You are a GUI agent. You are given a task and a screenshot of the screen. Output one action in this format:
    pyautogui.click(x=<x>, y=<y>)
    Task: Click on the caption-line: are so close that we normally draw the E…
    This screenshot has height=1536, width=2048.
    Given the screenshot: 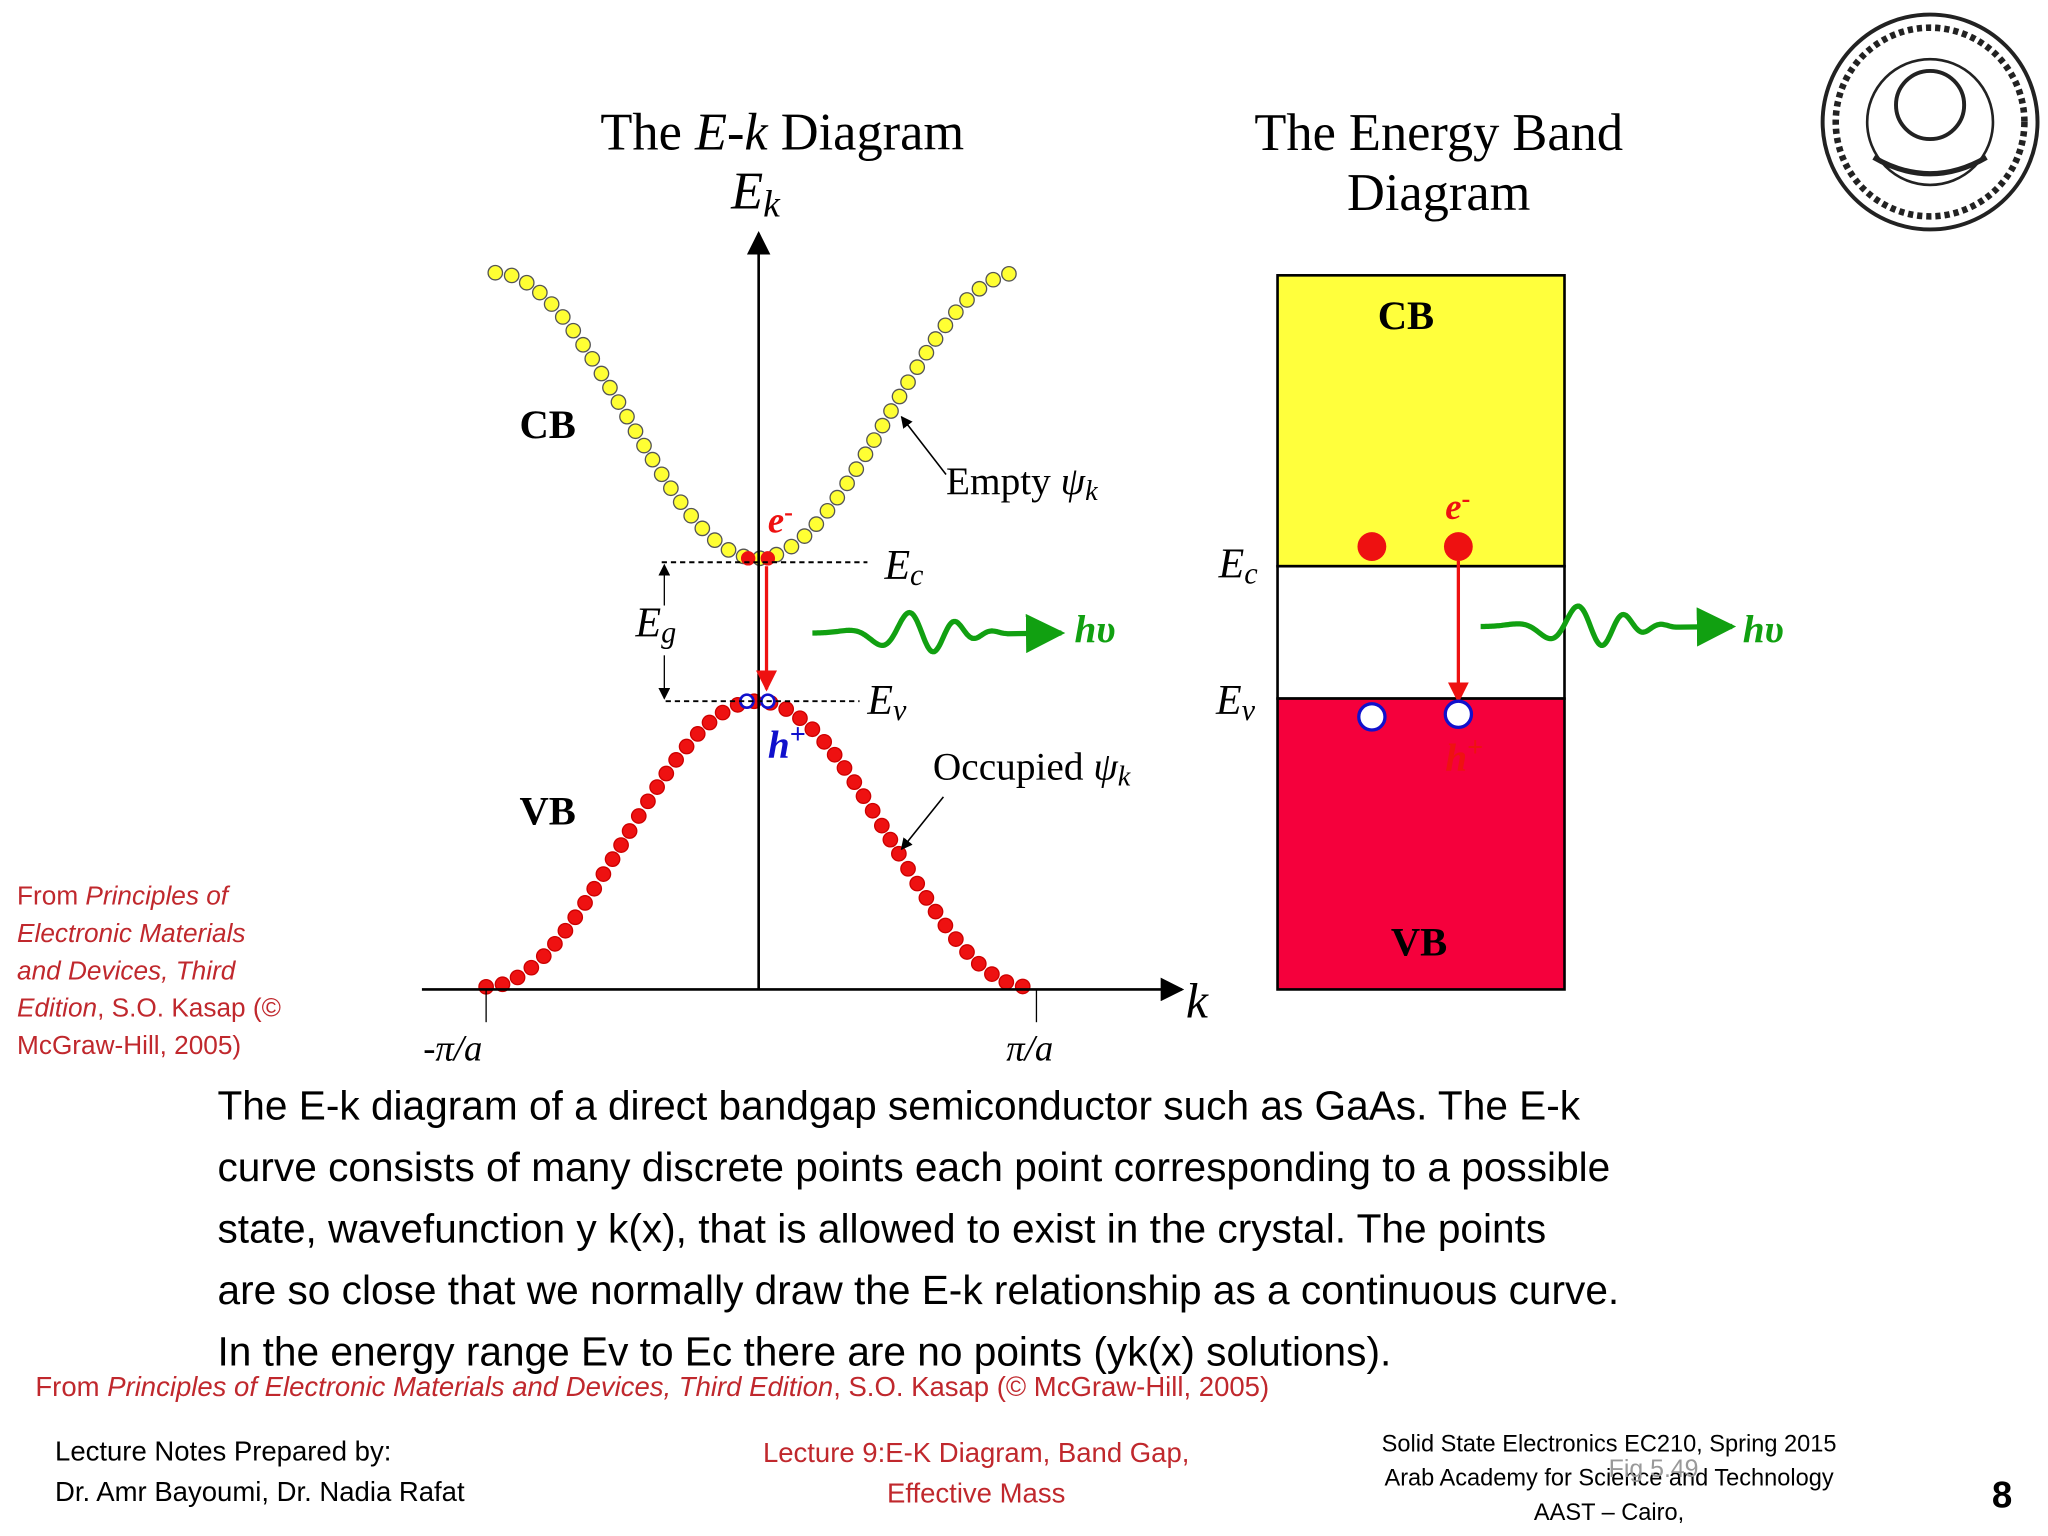 What is the action you would take?
    pyautogui.click(x=919, y=1290)
    